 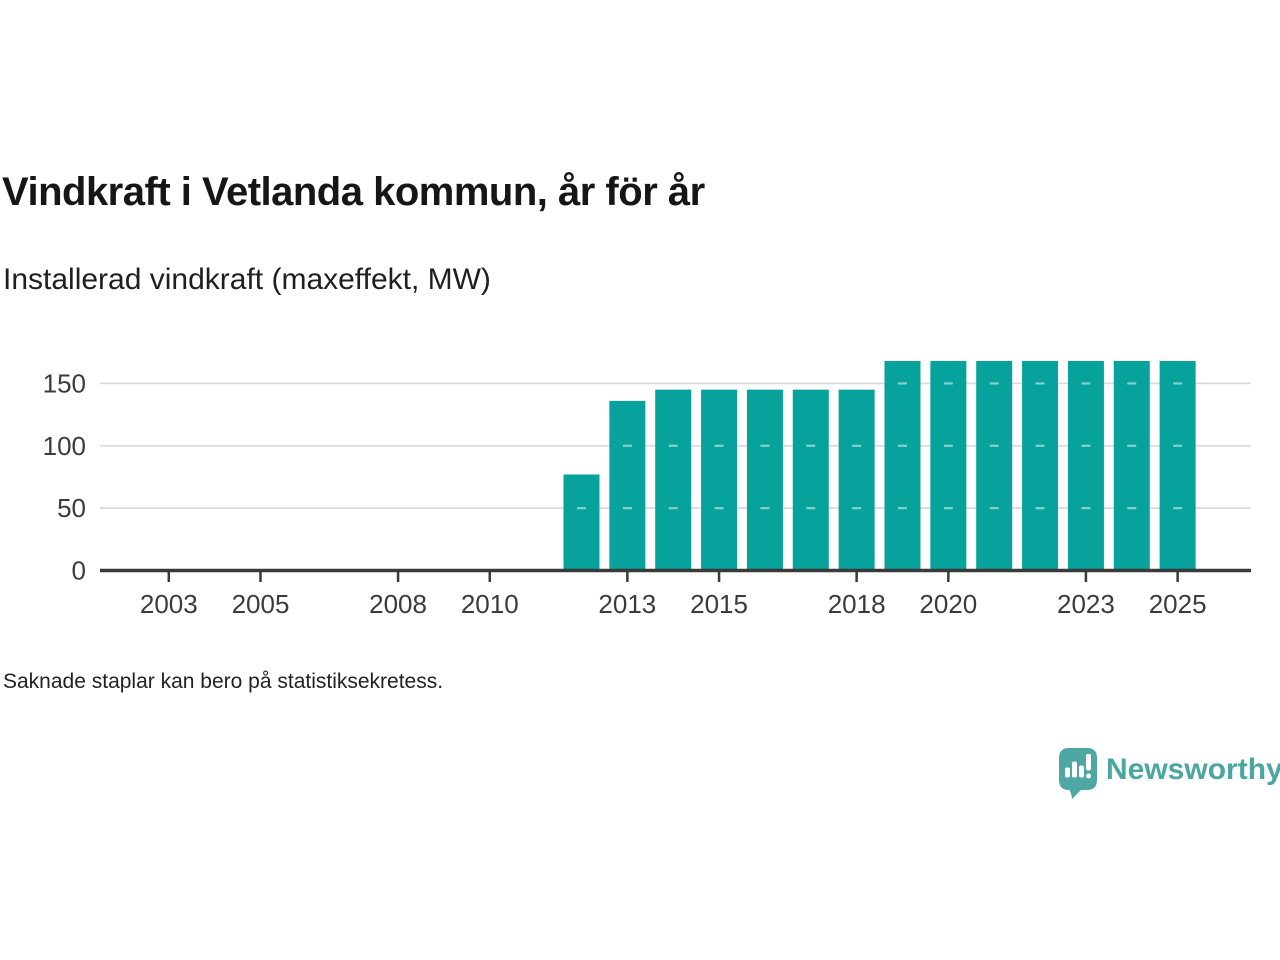 What do you see at coordinates (719, 604) in the screenshot?
I see `x-tick-label-2015: 2015` at bounding box center [719, 604].